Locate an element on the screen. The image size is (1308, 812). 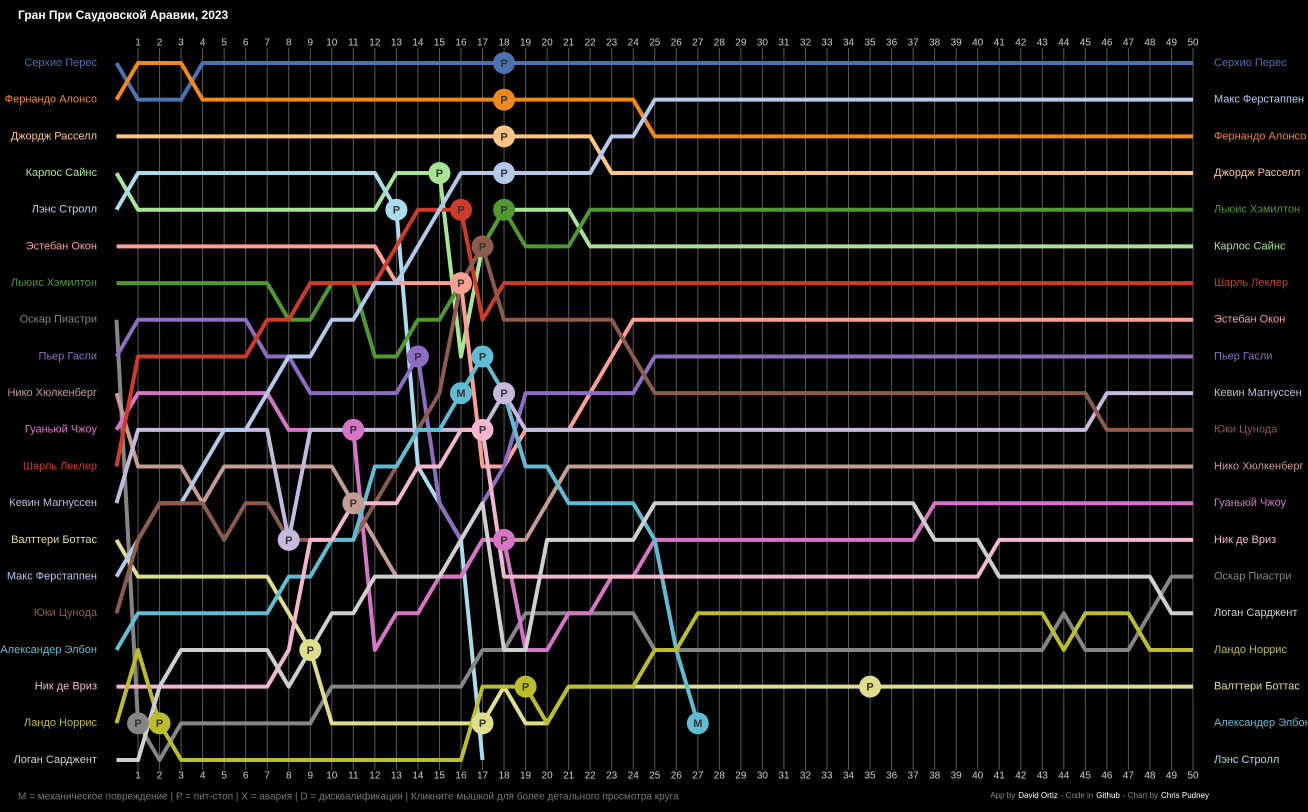
x-tick-label: 35 is located at coordinates (870, 43).